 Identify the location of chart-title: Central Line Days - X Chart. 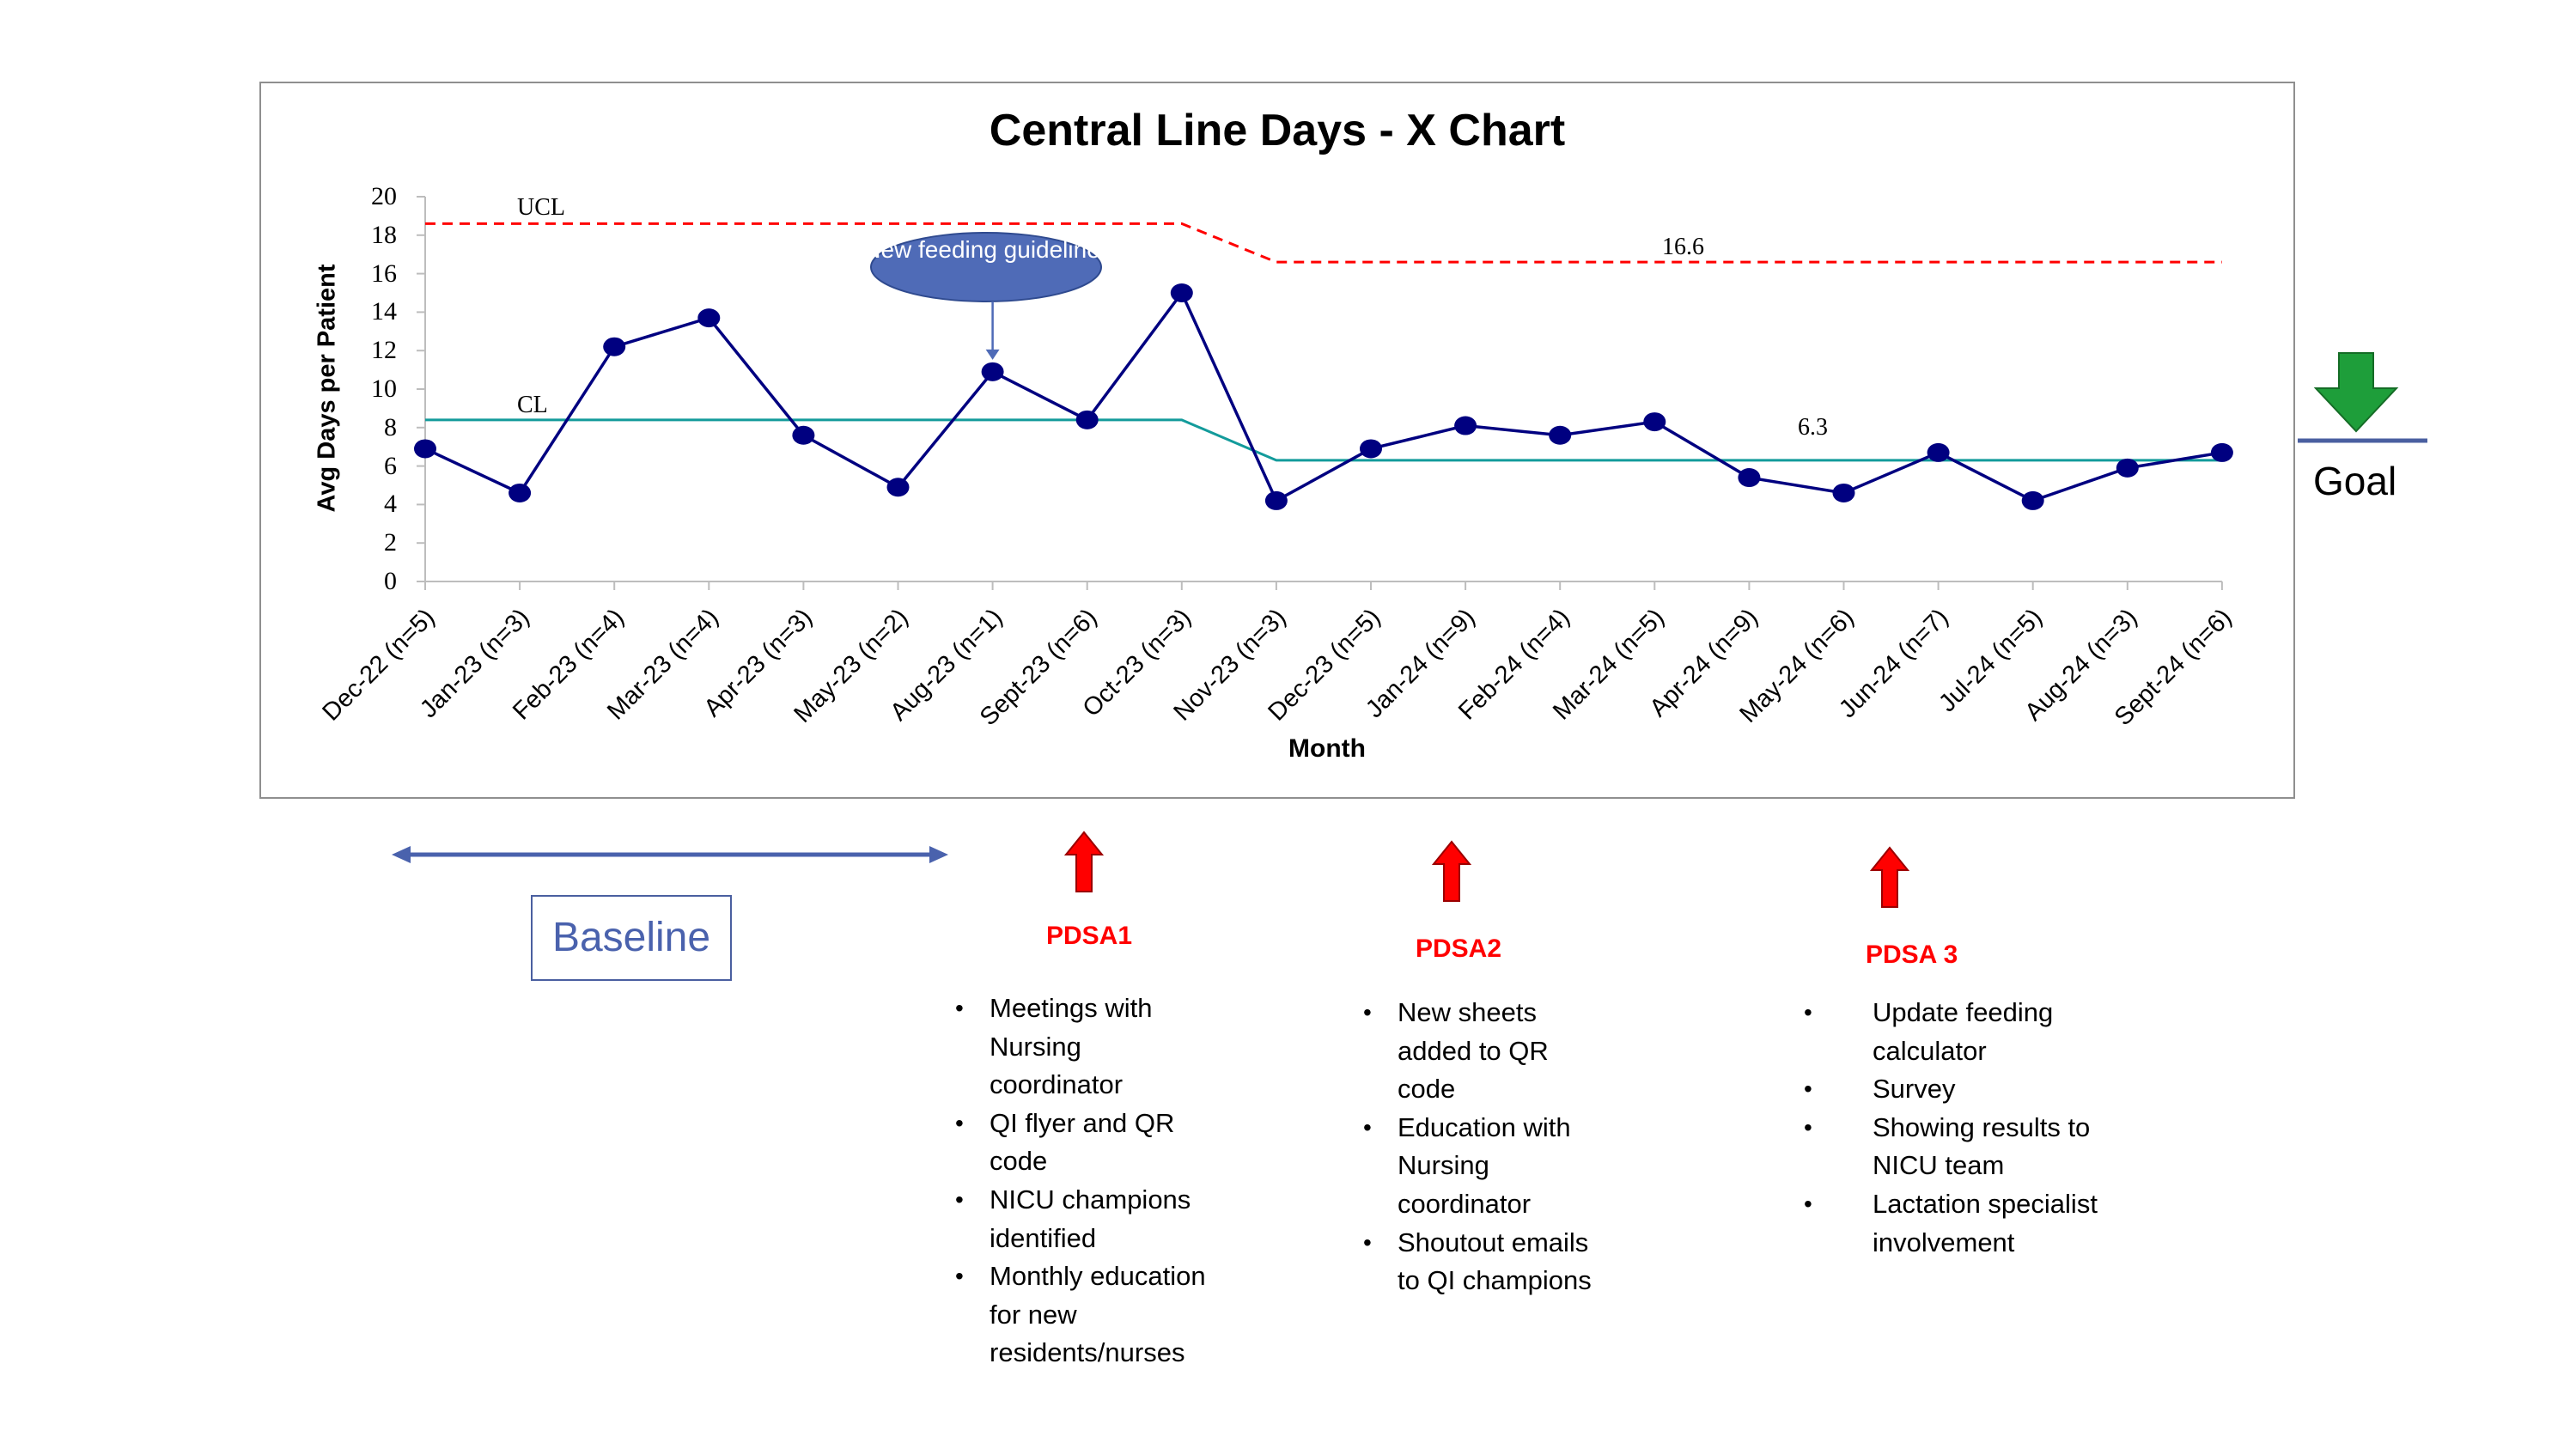
(1277, 130).